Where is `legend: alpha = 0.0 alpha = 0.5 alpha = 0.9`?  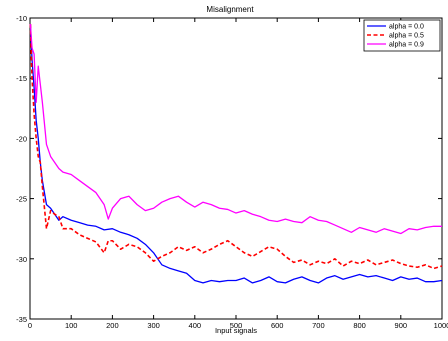
legend: alpha = 0.0 alpha = 0.5 alpha = 0.9 is located at coordinates (402, 35).